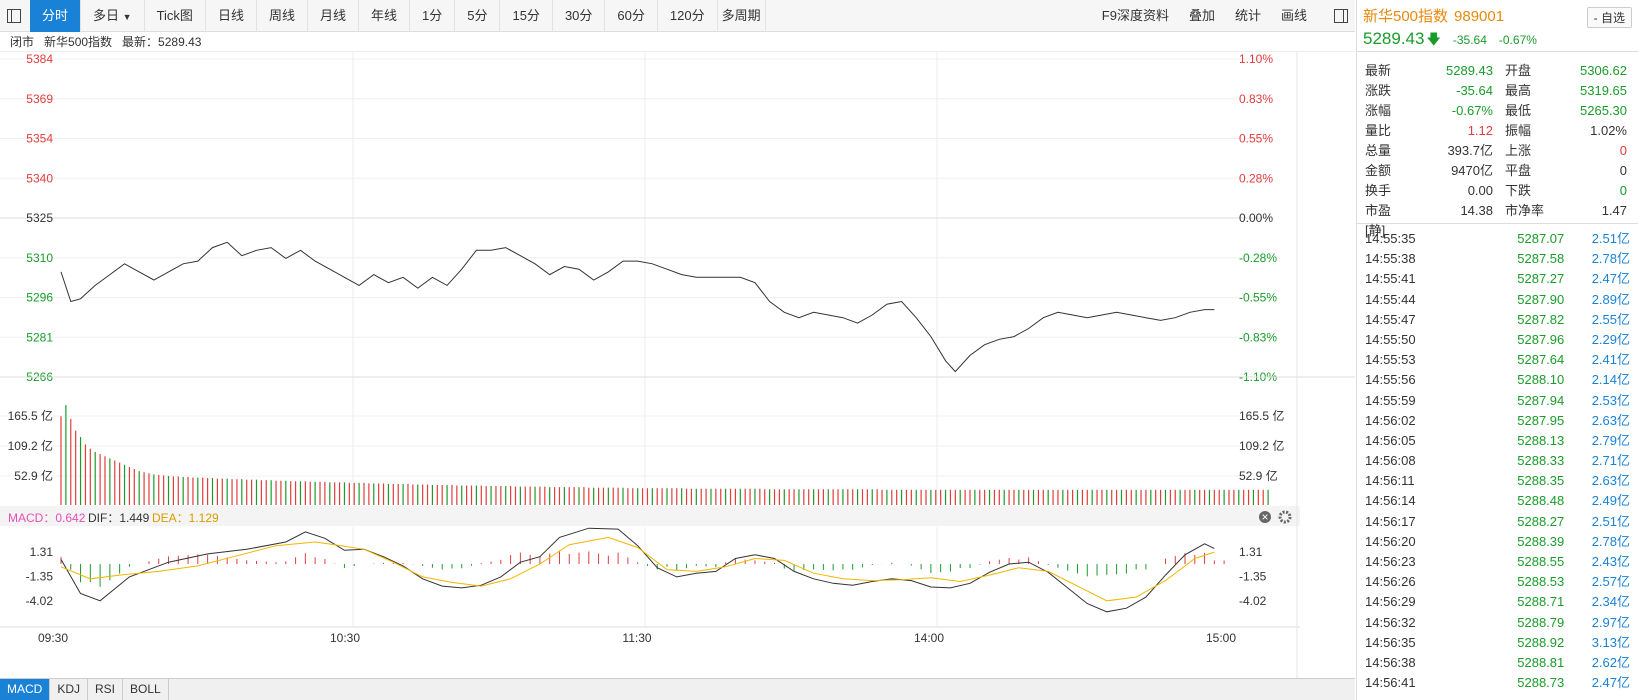 The height and width of the screenshot is (700, 1638). I want to click on tick-price: 5288.48, so click(1541, 501).